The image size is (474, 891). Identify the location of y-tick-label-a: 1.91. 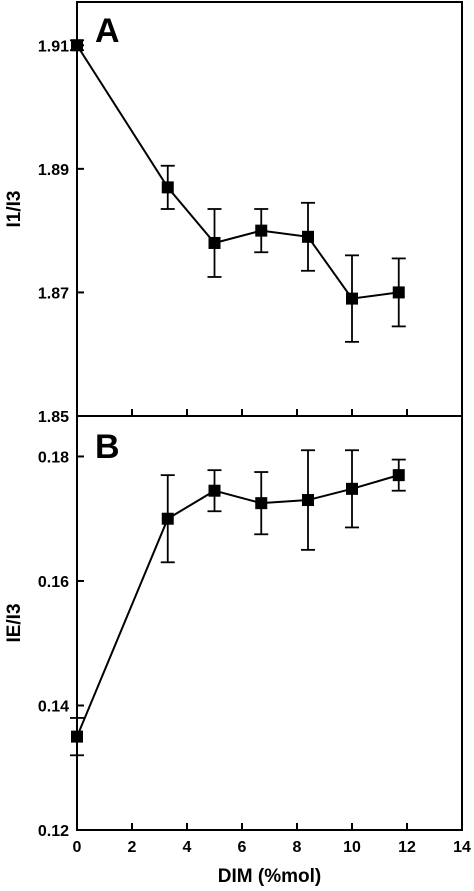
(53, 46).